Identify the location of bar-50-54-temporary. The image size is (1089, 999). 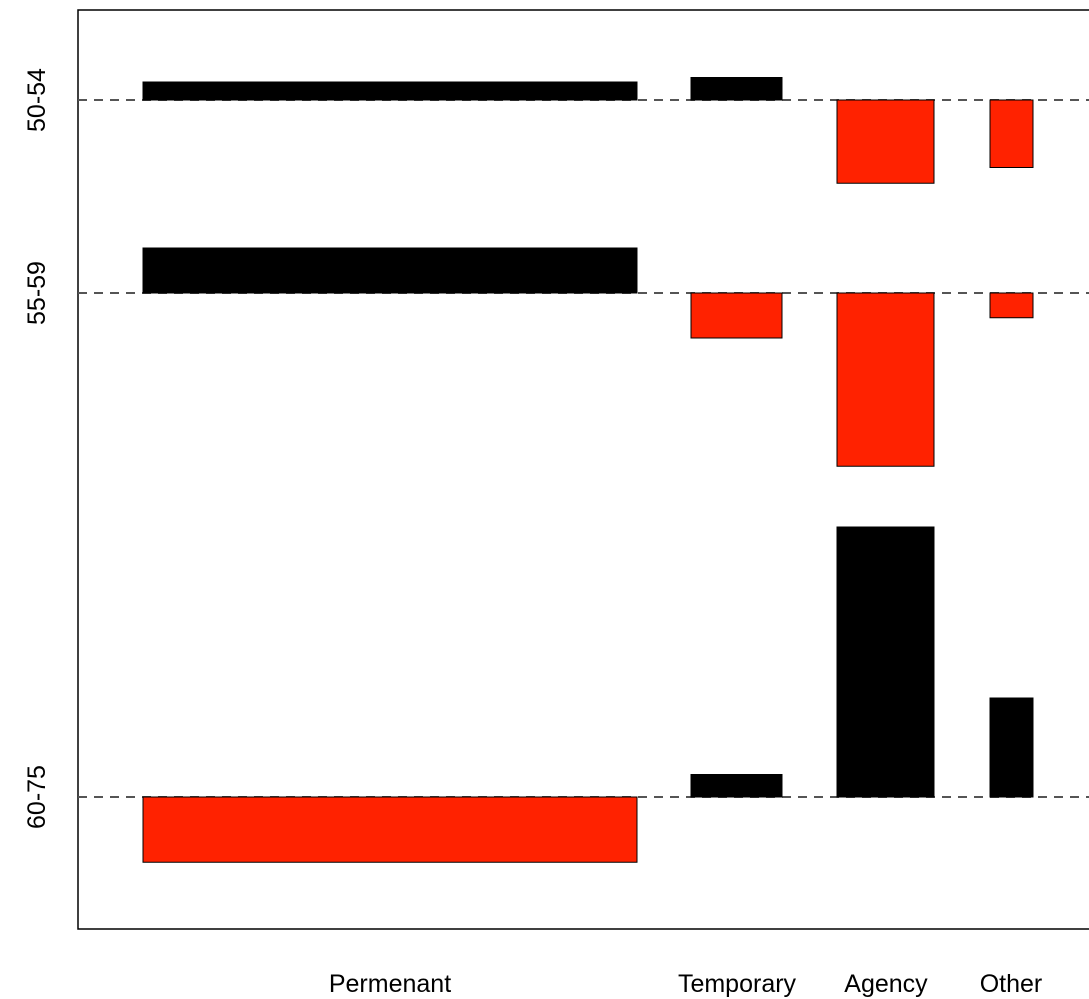
(736, 89).